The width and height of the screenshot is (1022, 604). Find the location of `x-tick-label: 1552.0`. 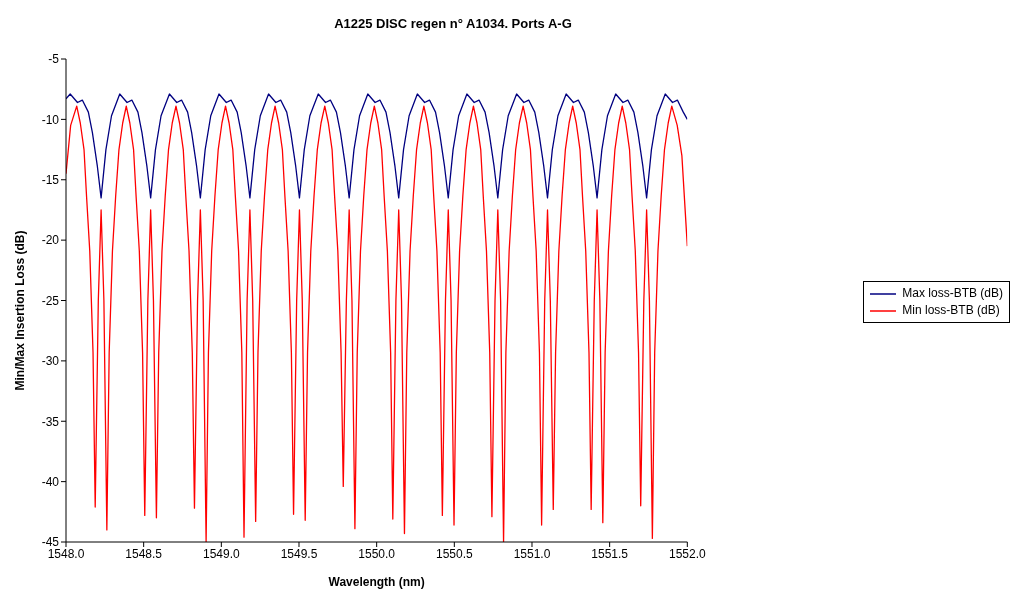

x-tick-label: 1552.0 is located at coordinates (687, 553).